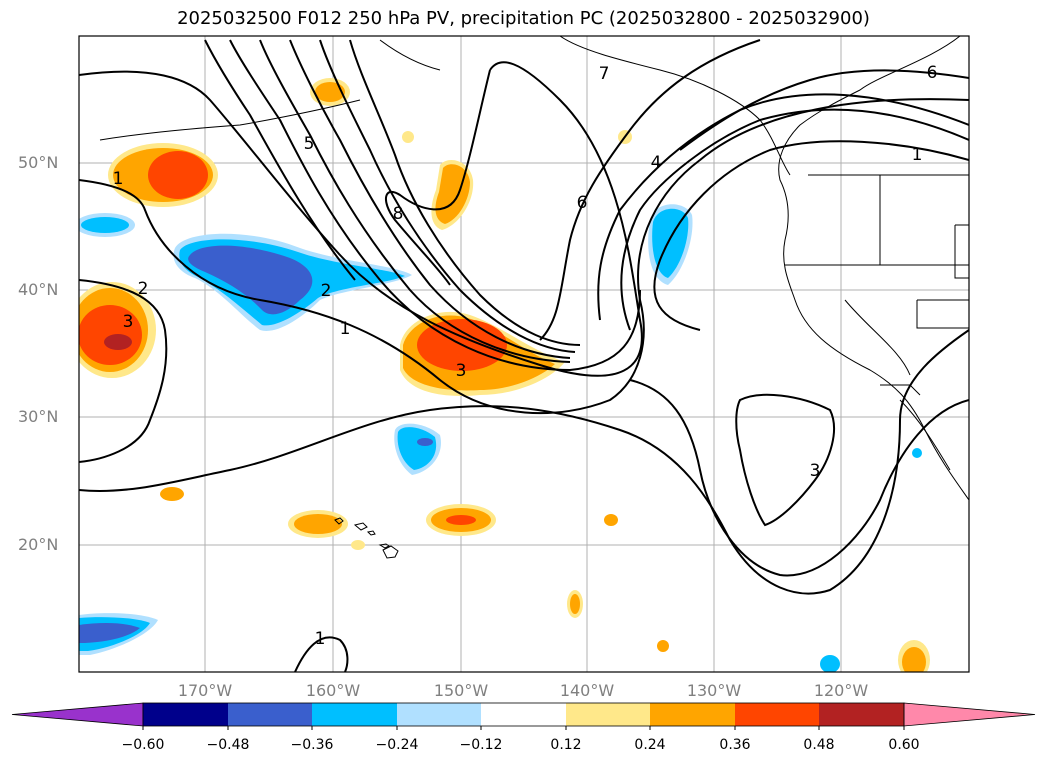 The image size is (1047, 765). Describe the element at coordinates (650, 745) in the screenshot. I see `colorbar-tick-label: 0.24` at that location.